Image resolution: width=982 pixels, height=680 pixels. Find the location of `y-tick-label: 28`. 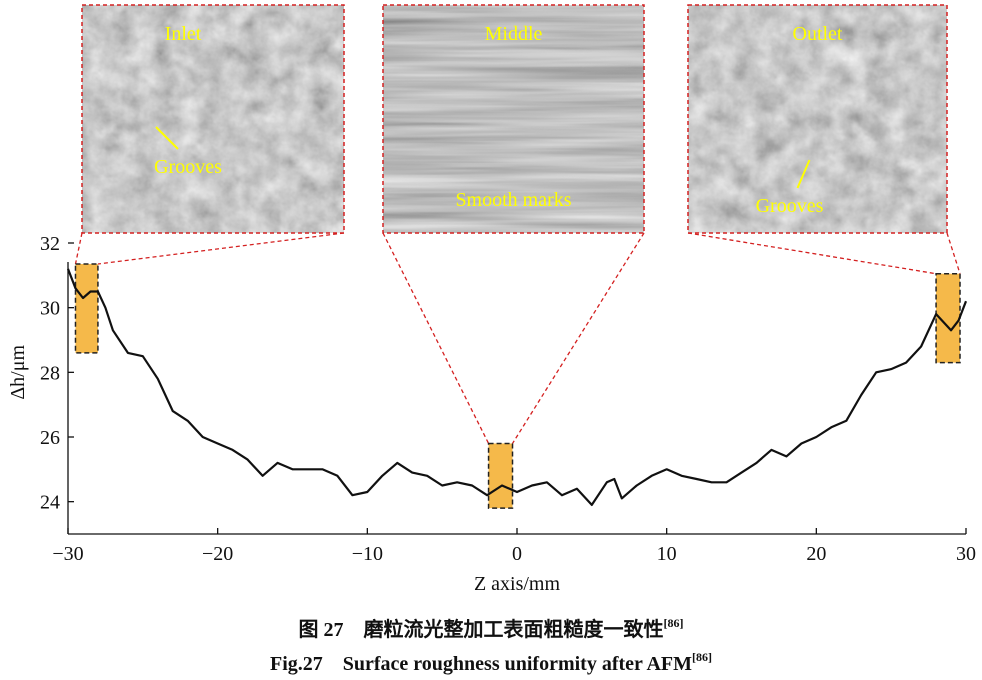

y-tick-label: 28 is located at coordinates (50, 373).